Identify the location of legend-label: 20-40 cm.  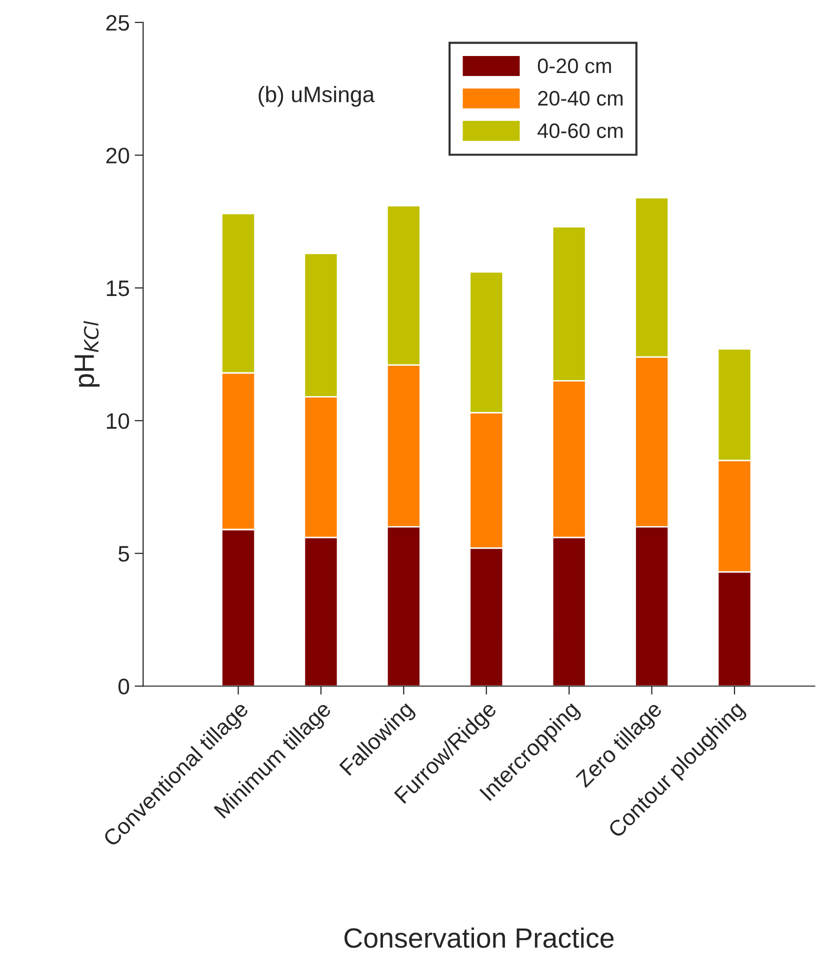
(580, 98).